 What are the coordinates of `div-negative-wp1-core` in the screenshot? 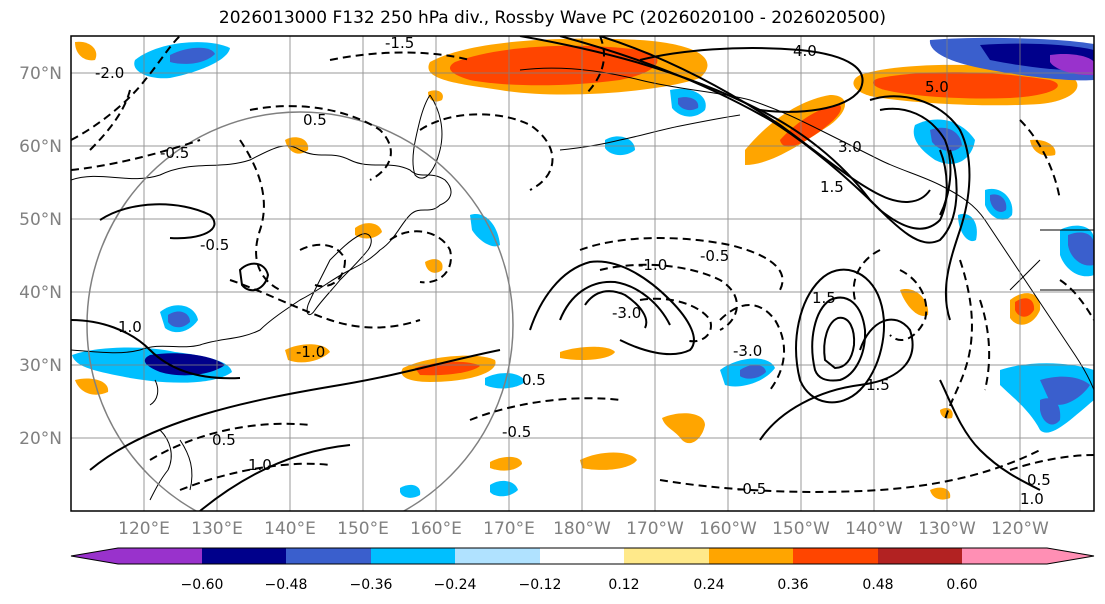 It's located at (184, 364).